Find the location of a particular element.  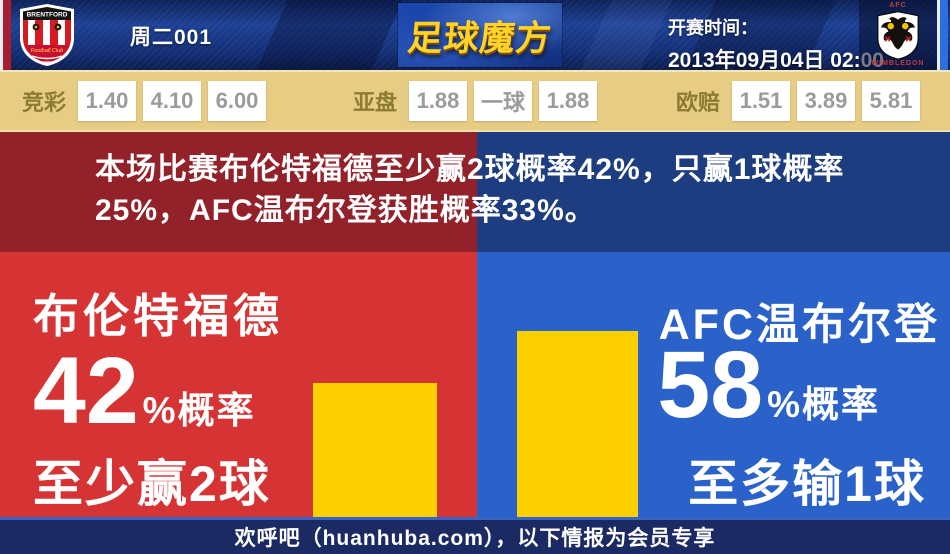

kickoff-label: 开赛时间： is located at coordinates (713, 28).